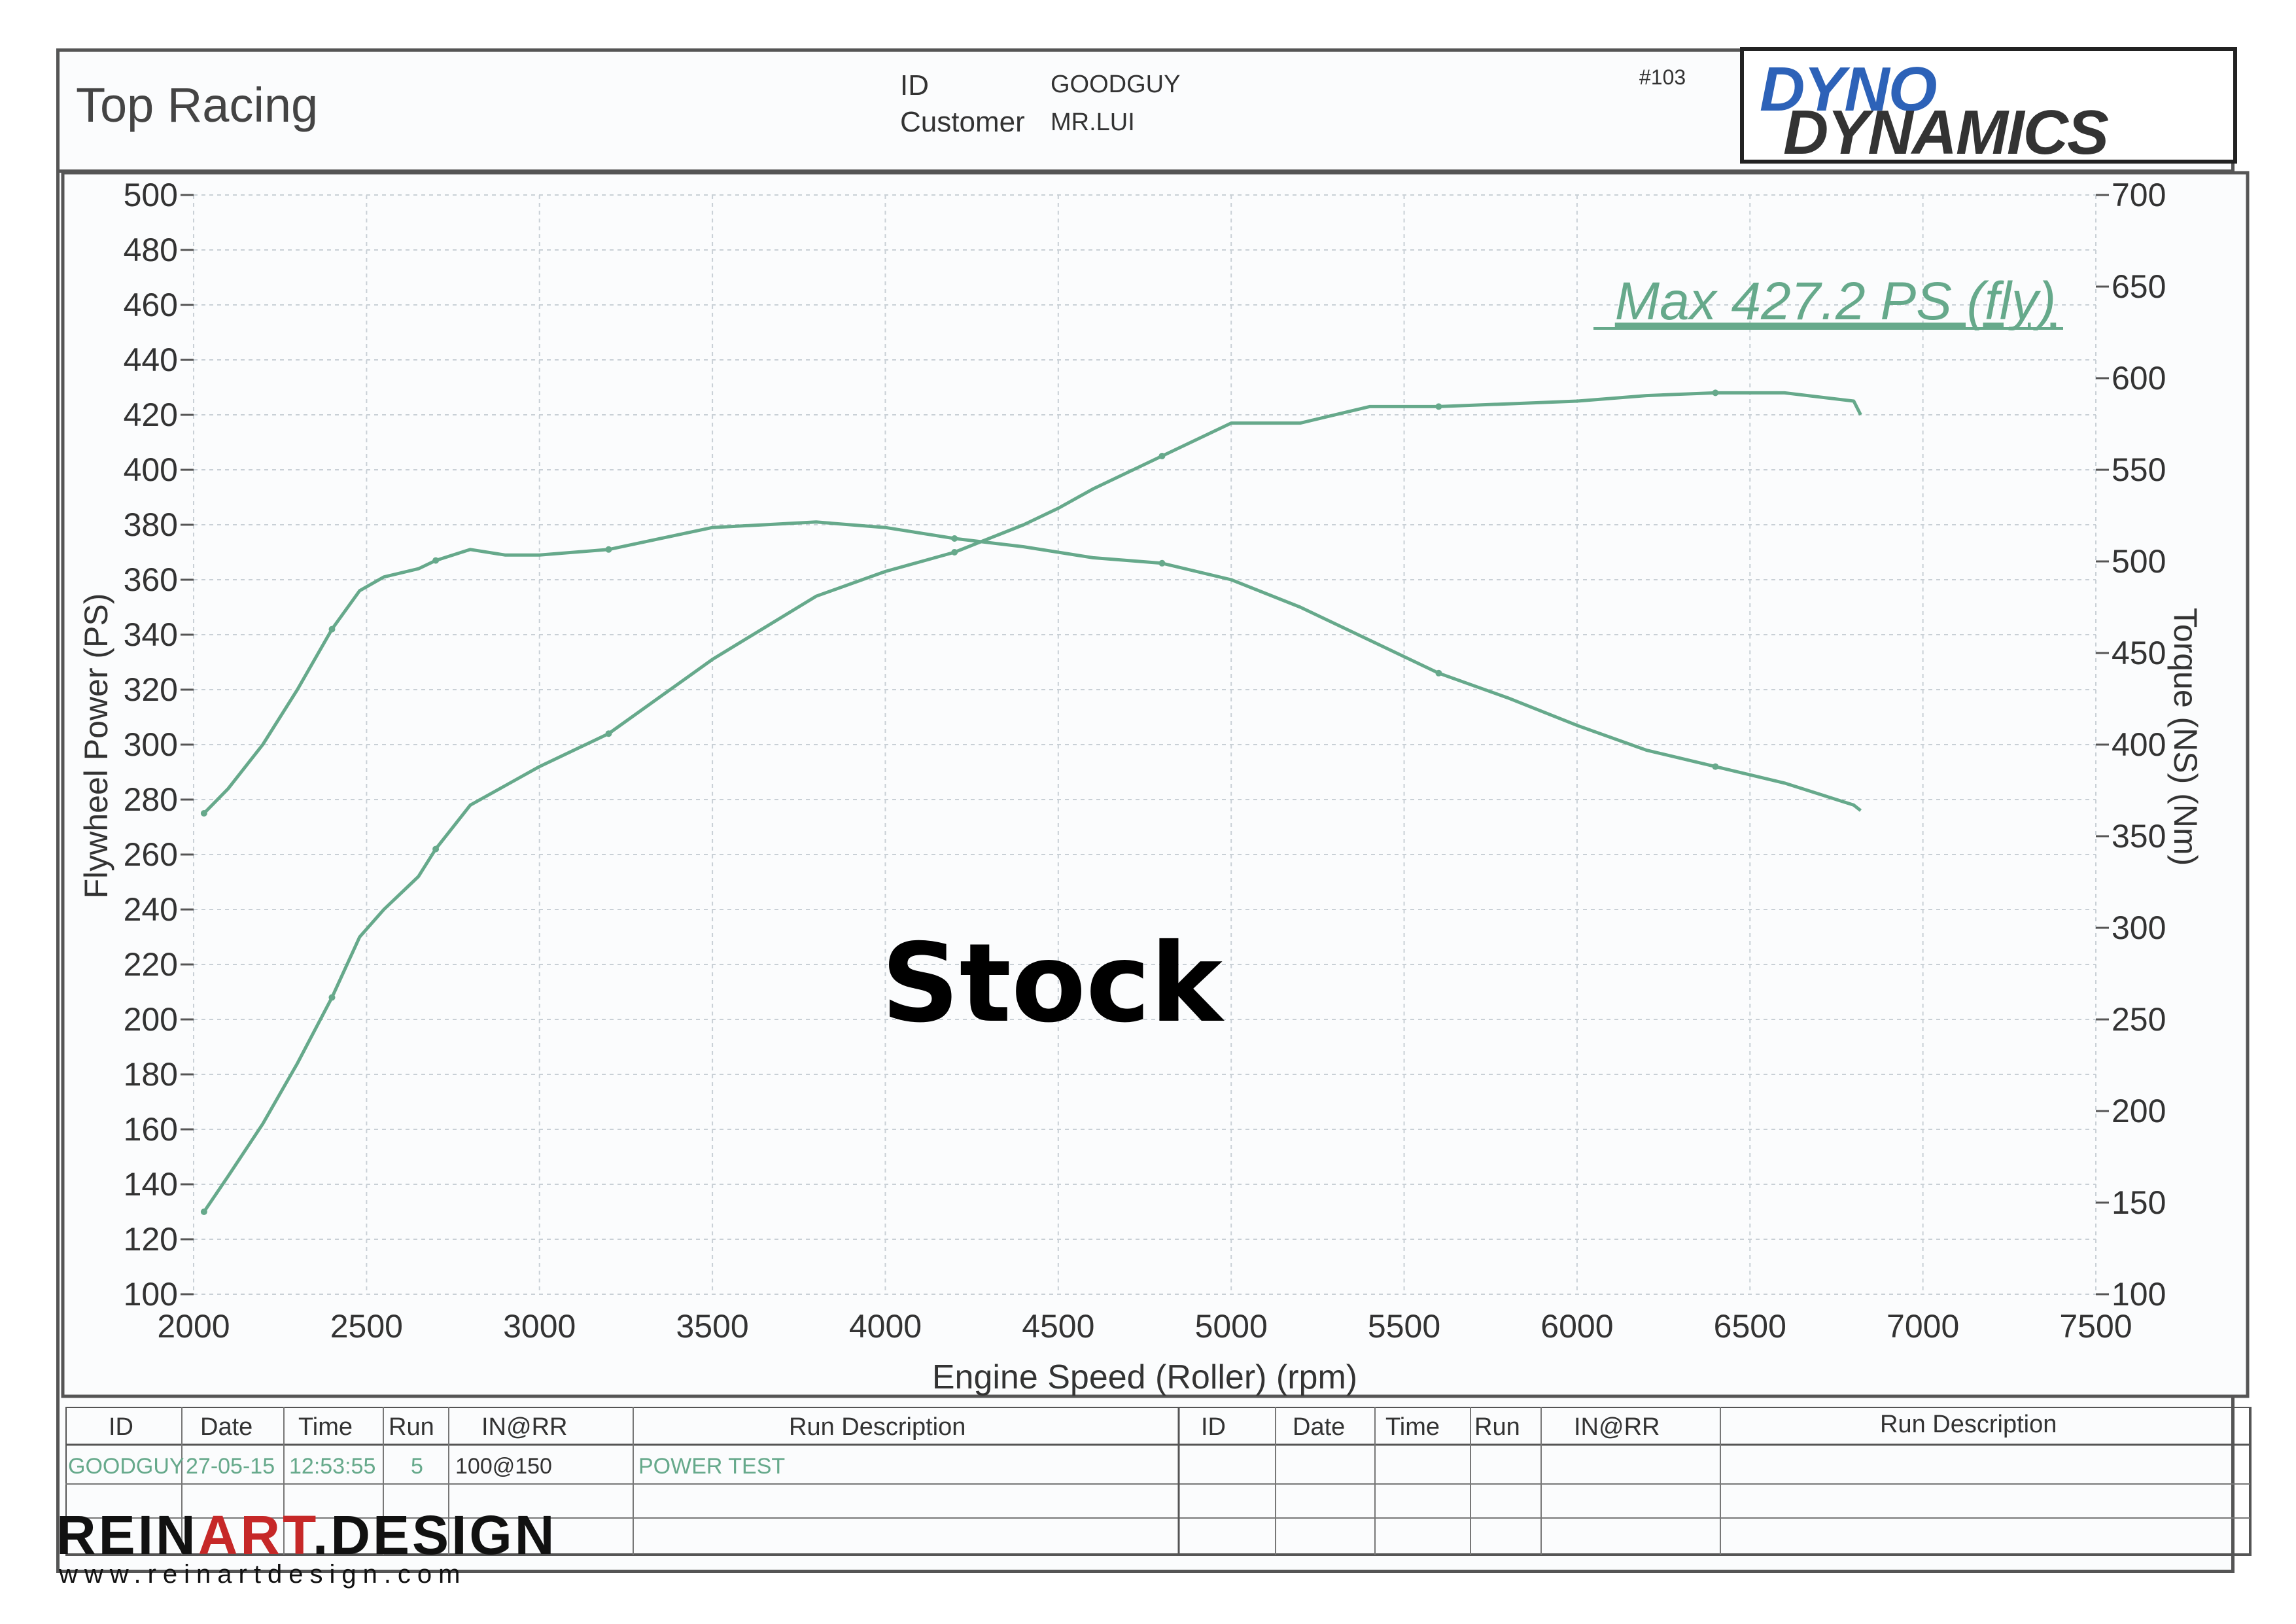 The width and height of the screenshot is (2296, 1624). What do you see at coordinates (151, 305) in the screenshot?
I see `y-tick-label: 460` at bounding box center [151, 305].